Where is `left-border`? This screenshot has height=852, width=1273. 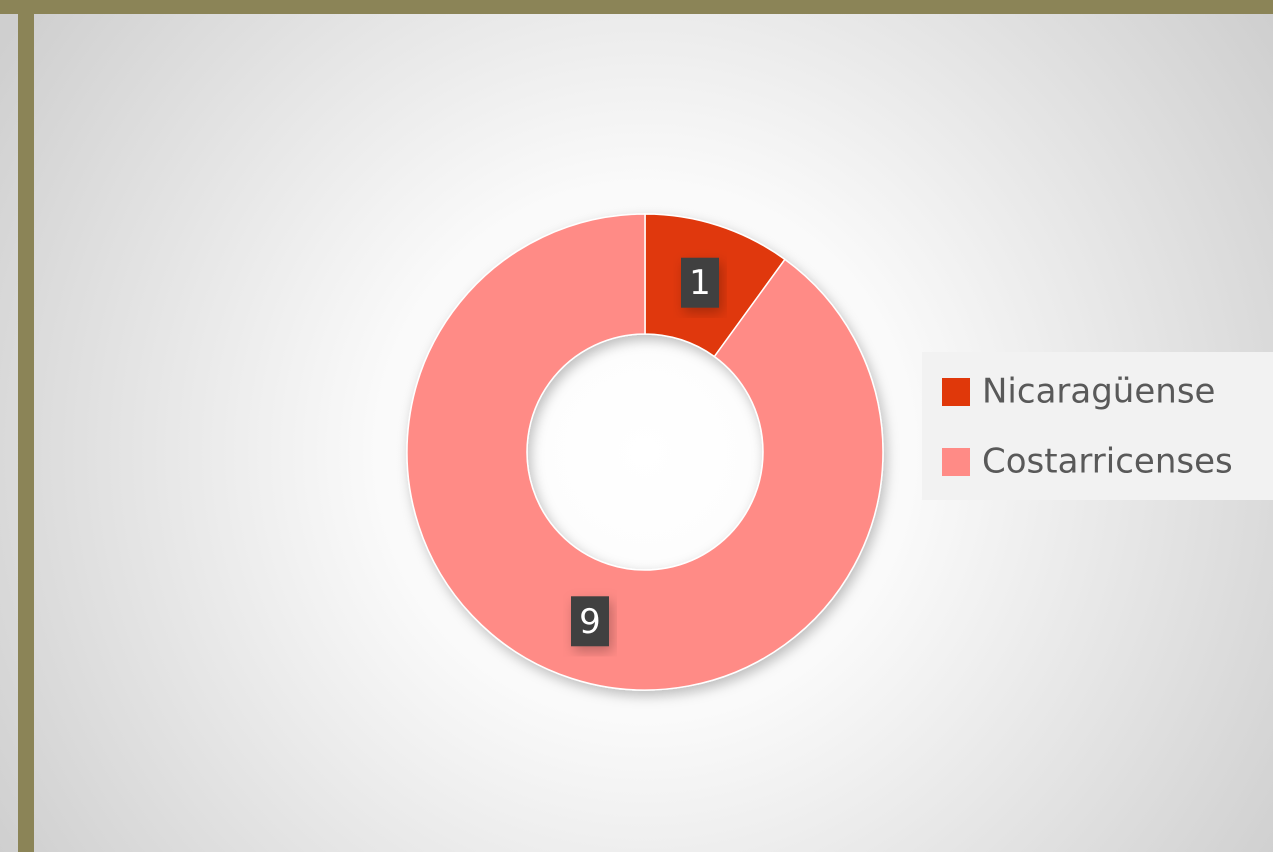
left-border is located at coordinates (26, 426).